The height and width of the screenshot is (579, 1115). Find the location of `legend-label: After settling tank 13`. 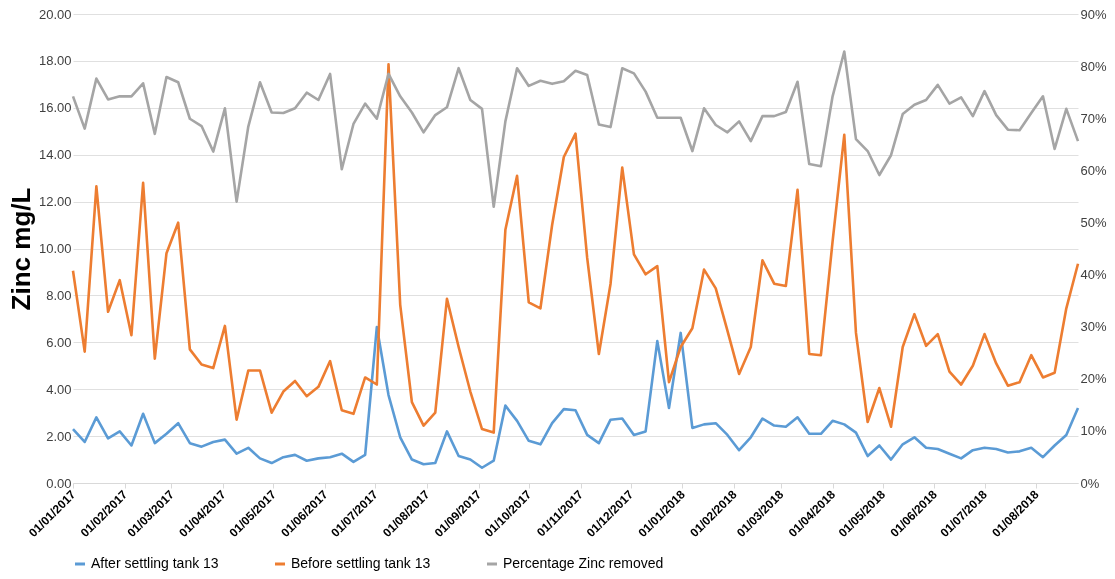

legend-label: After settling tank 13 is located at coordinates (155, 563).